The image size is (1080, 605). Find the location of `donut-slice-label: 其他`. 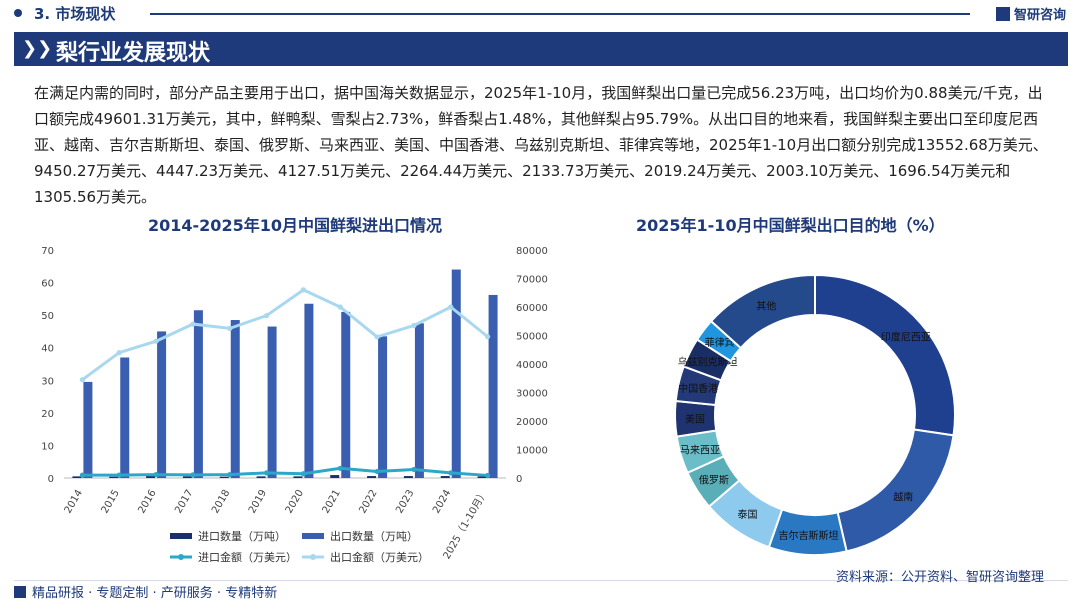

donut-slice-label: 其他 is located at coordinates (766, 305).